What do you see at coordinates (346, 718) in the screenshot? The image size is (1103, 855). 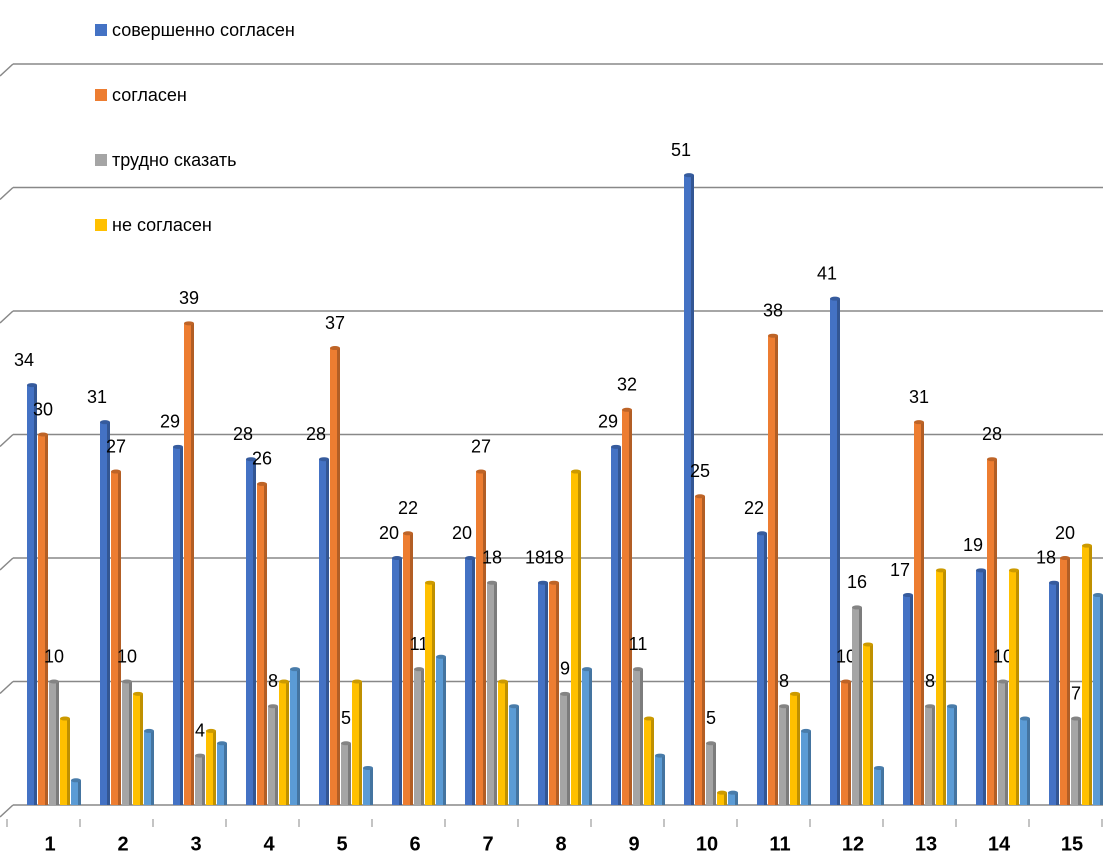 I see `data-label: 5` at bounding box center [346, 718].